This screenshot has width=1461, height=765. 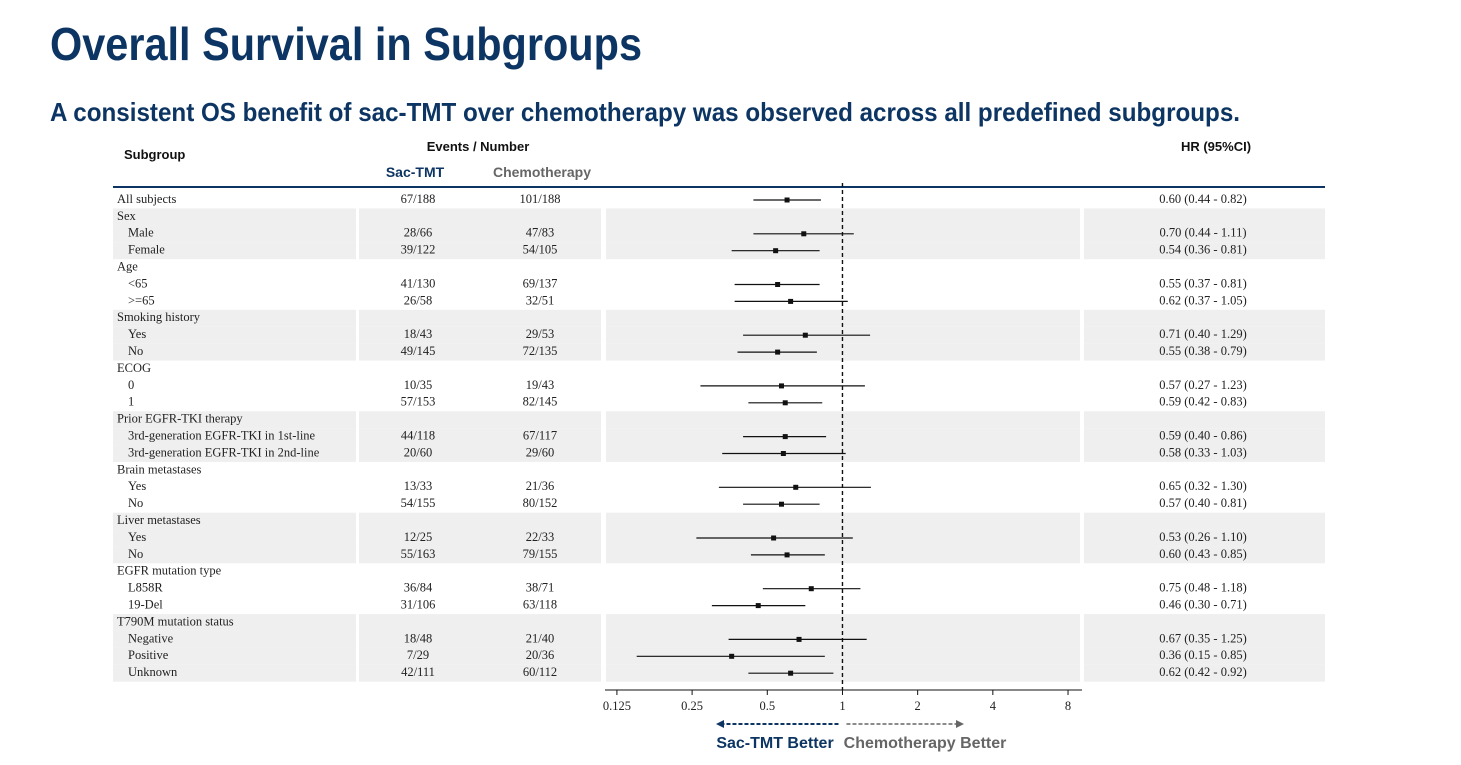 I want to click on chemo-events: 101/188, so click(x=540, y=199).